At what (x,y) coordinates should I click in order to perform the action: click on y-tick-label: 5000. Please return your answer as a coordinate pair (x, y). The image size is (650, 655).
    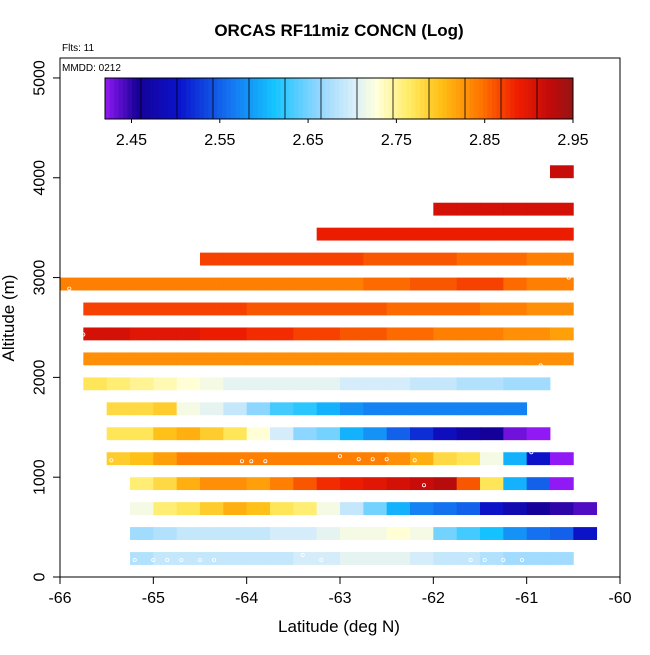
    Looking at the image, I should click on (40, 78).